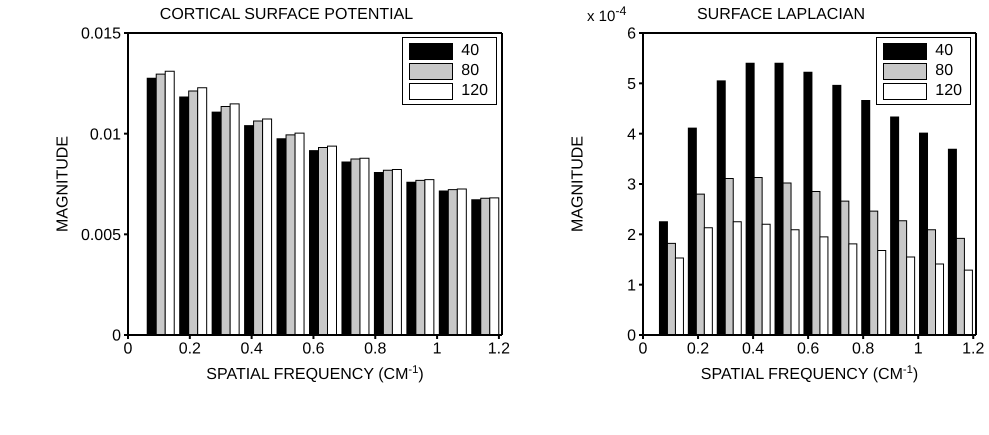  I want to click on y-tick-label: 1, so click(631, 285).